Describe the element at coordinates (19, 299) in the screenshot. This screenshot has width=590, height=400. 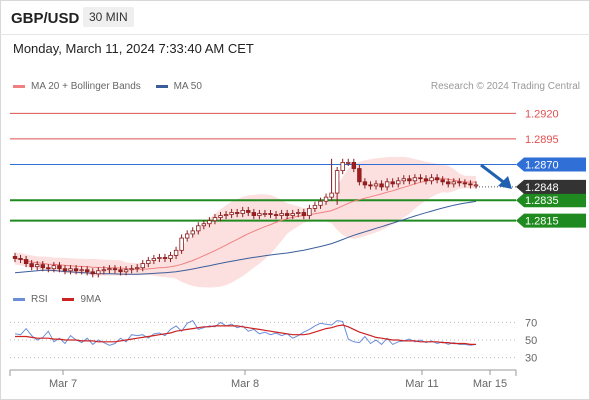
I see `legend-swatch-rsi` at that location.